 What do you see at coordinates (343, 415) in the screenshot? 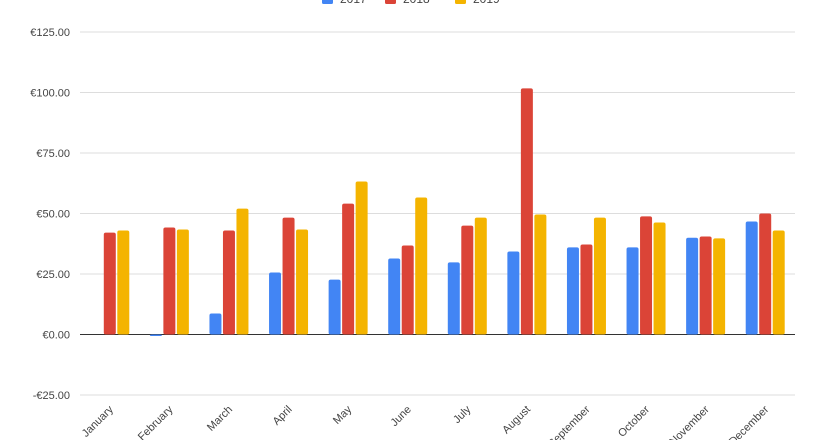
I see `x-tick-label: May` at bounding box center [343, 415].